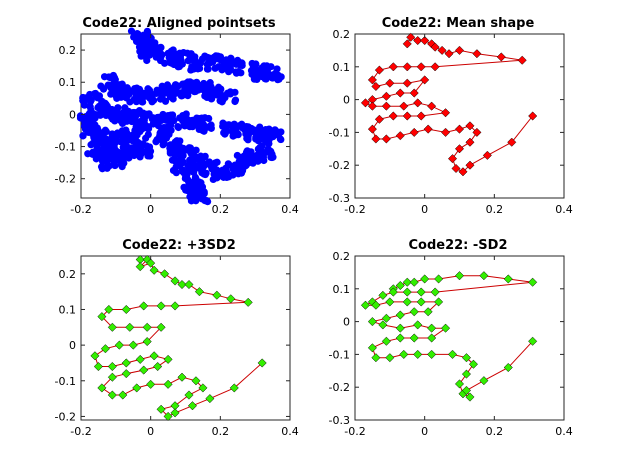  I want to click on series-marks, so click(449, 104).